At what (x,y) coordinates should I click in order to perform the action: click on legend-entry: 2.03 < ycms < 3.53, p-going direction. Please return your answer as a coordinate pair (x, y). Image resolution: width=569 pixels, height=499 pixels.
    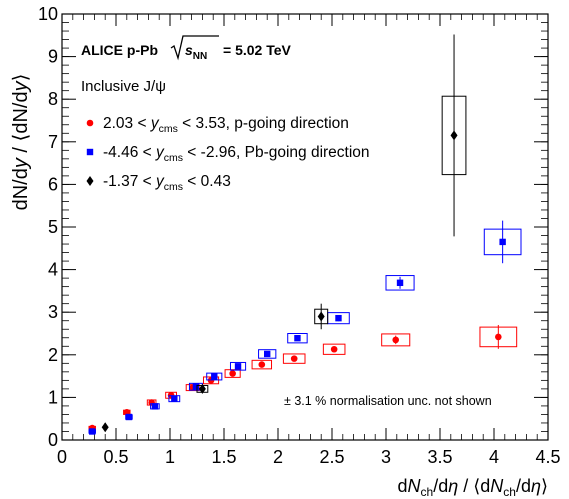
    Looking at the image, I should click on (217, 125).